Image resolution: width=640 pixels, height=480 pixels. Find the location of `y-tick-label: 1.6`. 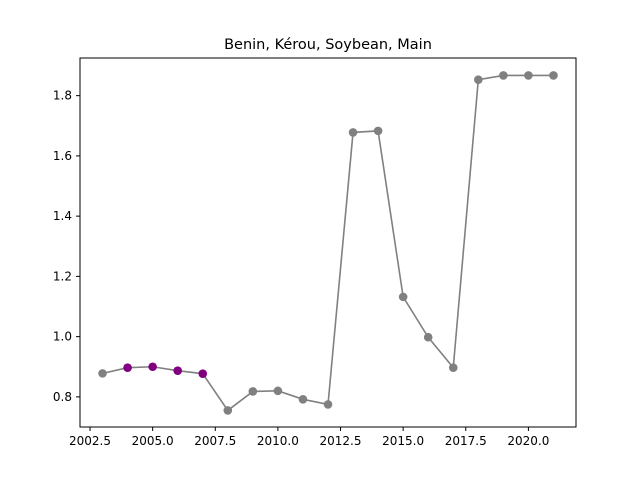

y-tick-label: 1.6 is located at coordinates (62, 156).